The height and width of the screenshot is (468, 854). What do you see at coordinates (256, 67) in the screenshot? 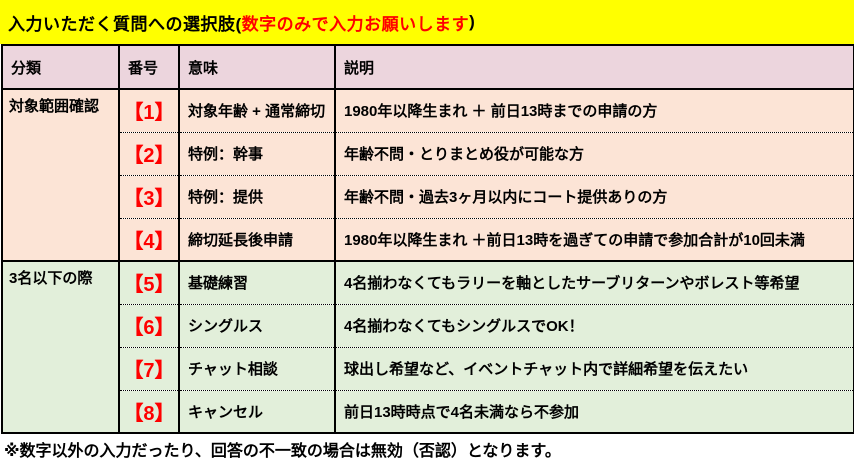
I see `header-meaning: 意味` at bounding box center [256, 67].